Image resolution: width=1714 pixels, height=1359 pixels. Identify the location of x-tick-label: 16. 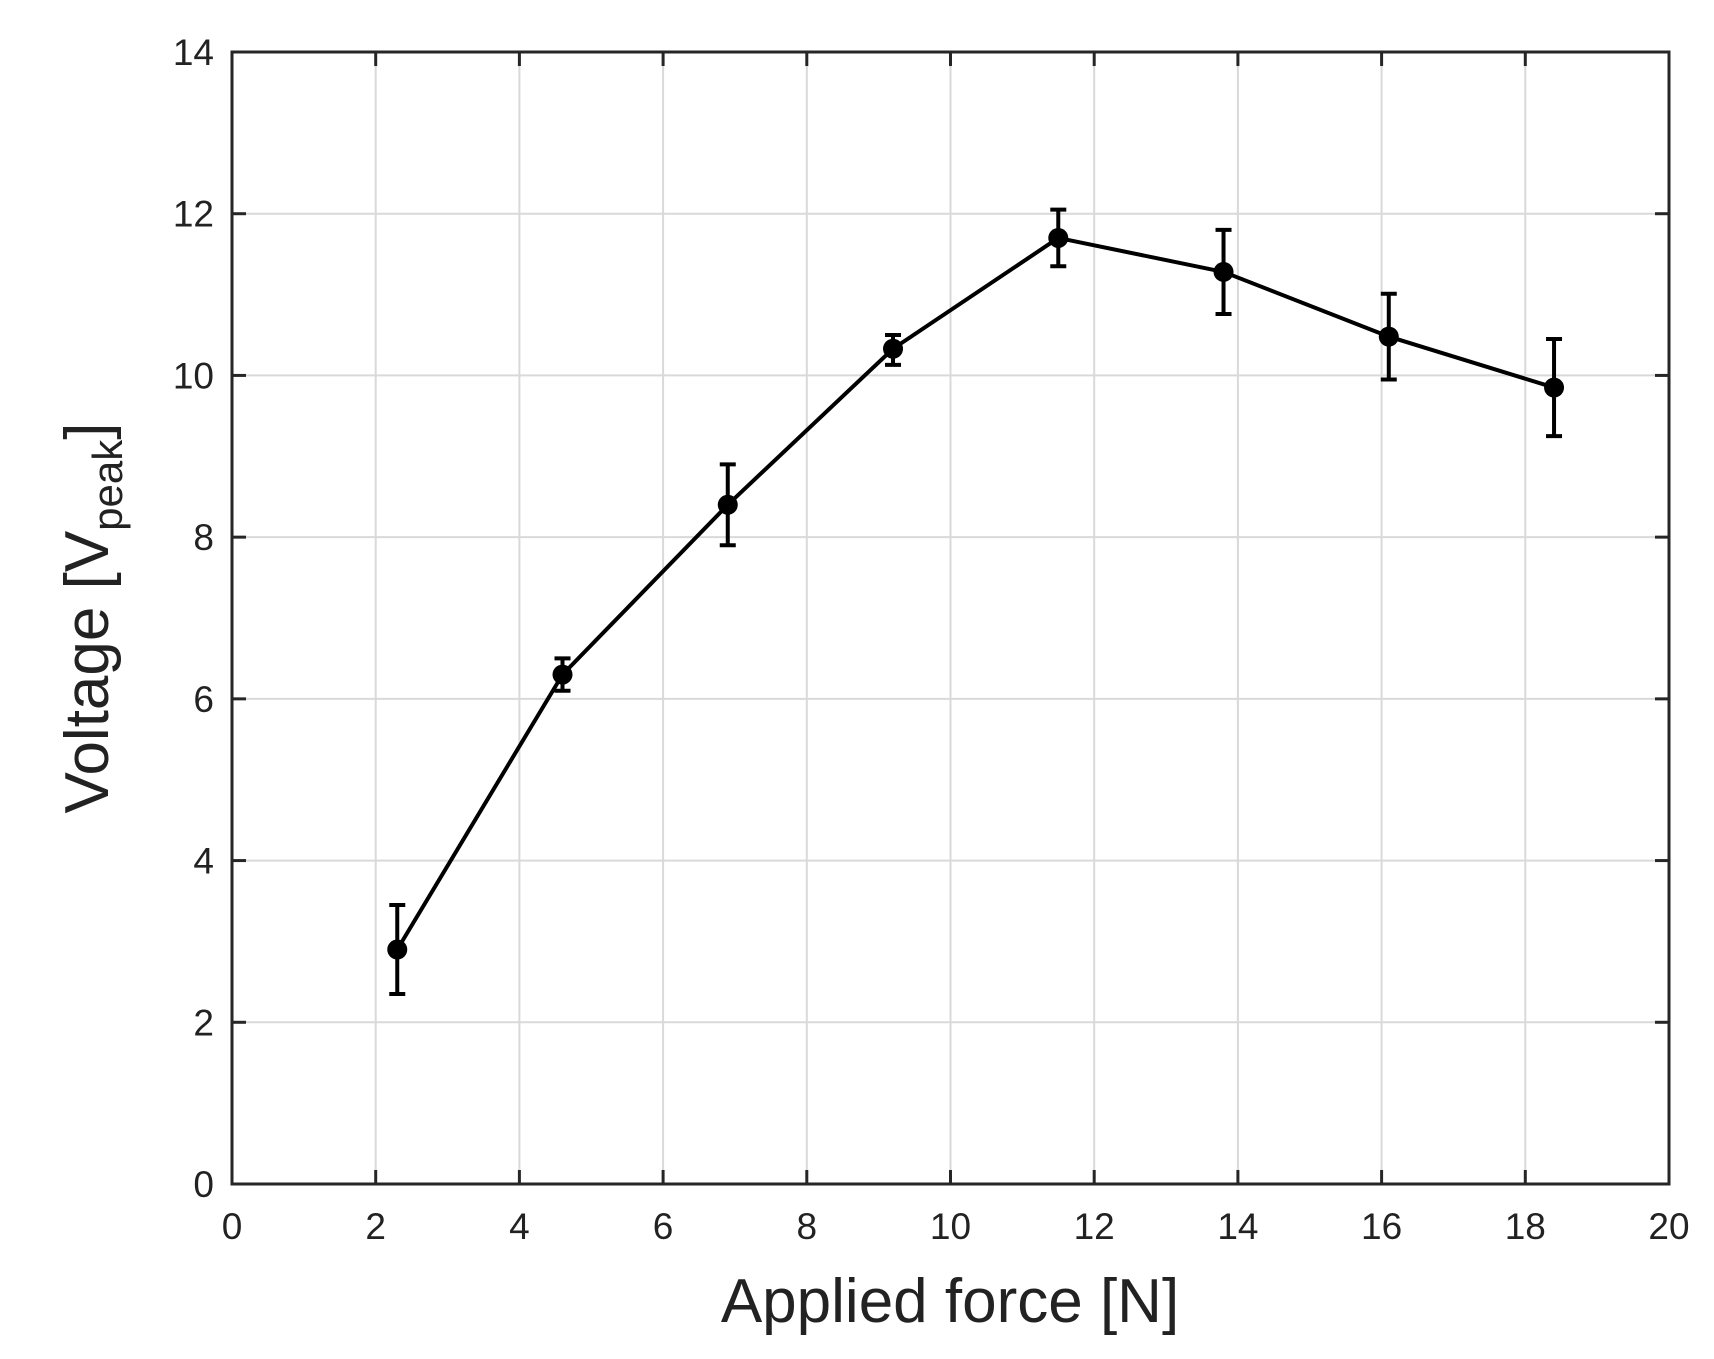
(1381, 1226).